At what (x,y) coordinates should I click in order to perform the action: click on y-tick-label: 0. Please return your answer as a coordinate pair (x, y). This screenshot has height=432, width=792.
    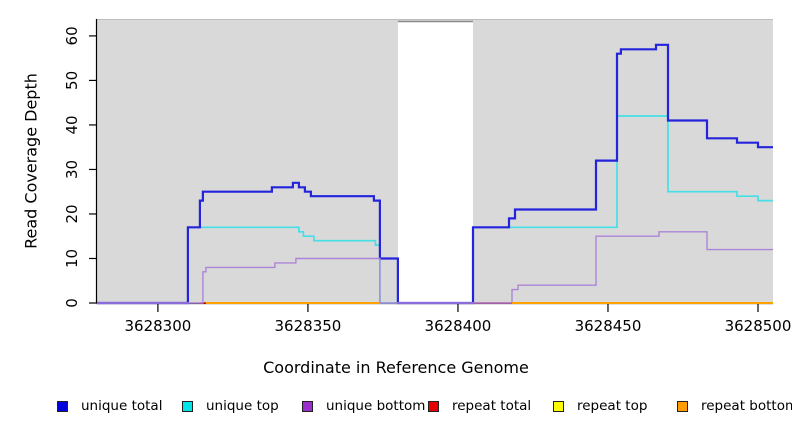
    Looking at the image, I should click on (72, 303).